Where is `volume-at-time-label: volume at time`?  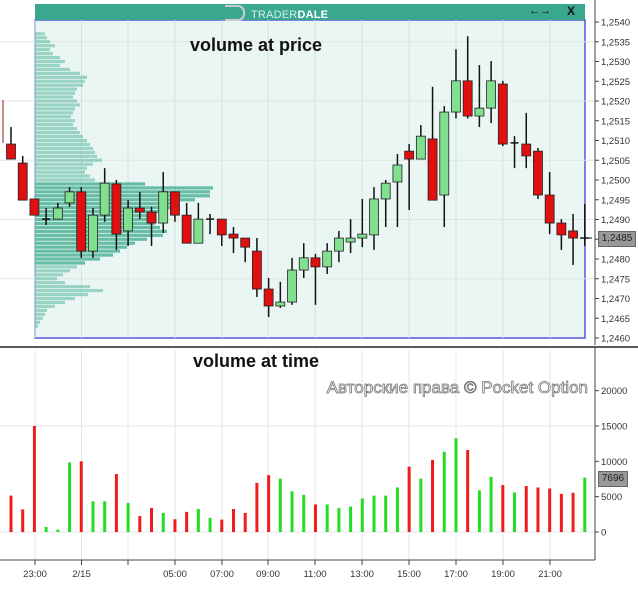
volume-at-time-label: volume at time is located at coordinates (256, 361).